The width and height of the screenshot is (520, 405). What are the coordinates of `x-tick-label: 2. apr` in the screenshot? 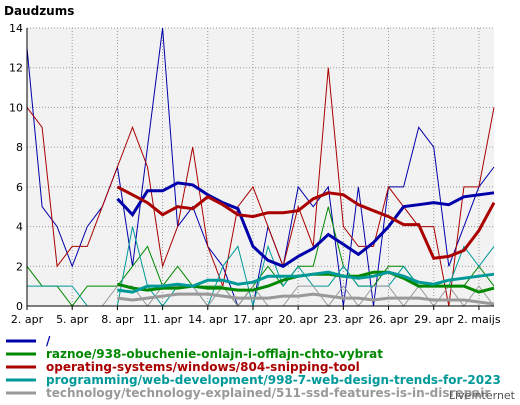 It's located at (27, 319).